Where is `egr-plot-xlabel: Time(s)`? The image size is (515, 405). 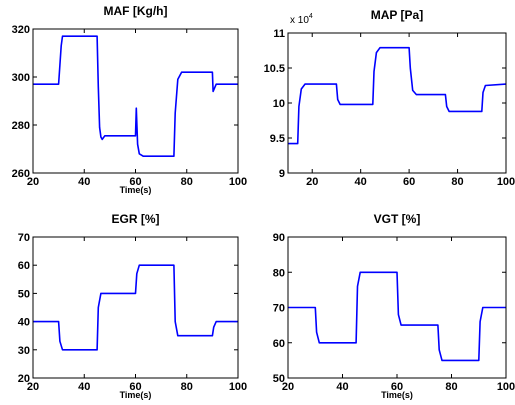 egr-plot-xlabel: Time(s) is located at coordinates (136, 395).